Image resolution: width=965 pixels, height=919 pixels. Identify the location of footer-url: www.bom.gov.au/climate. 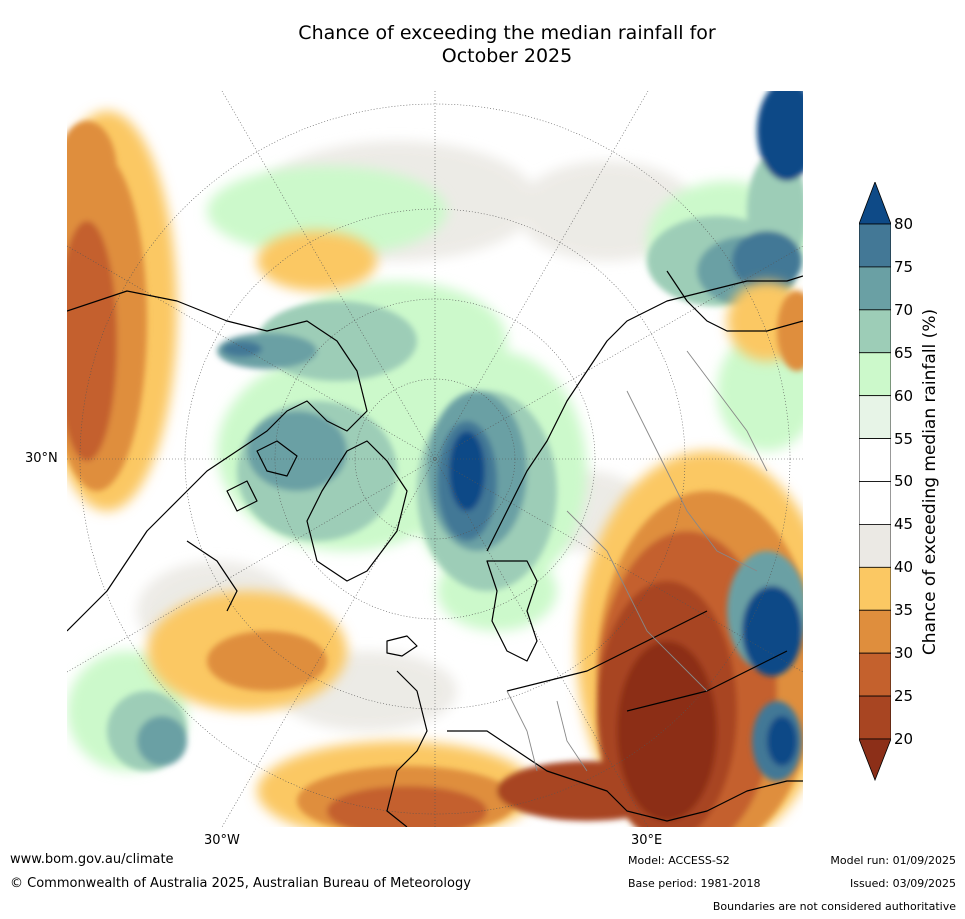
(92, 859).